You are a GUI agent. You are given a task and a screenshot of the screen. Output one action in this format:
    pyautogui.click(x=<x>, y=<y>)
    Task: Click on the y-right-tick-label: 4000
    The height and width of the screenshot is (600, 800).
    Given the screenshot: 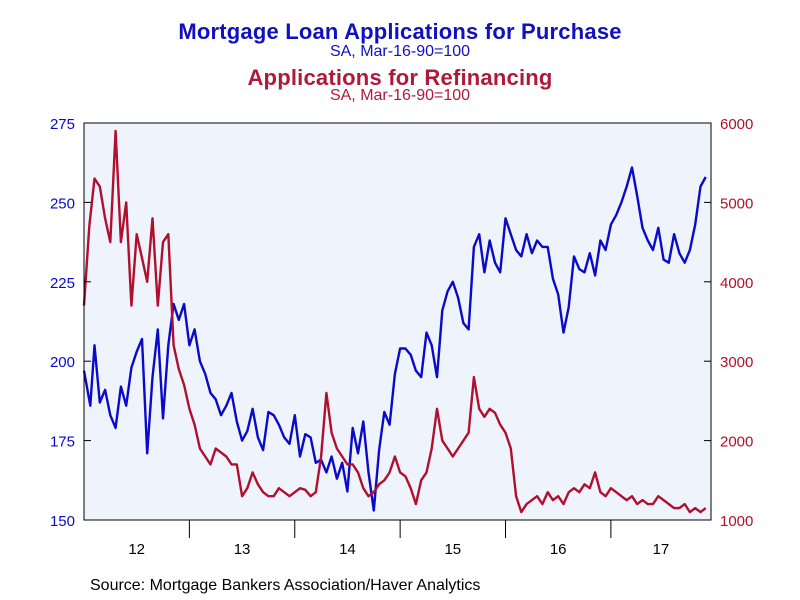 What is the action you would take?
    pyautogui.click(x=736, y=283)
    